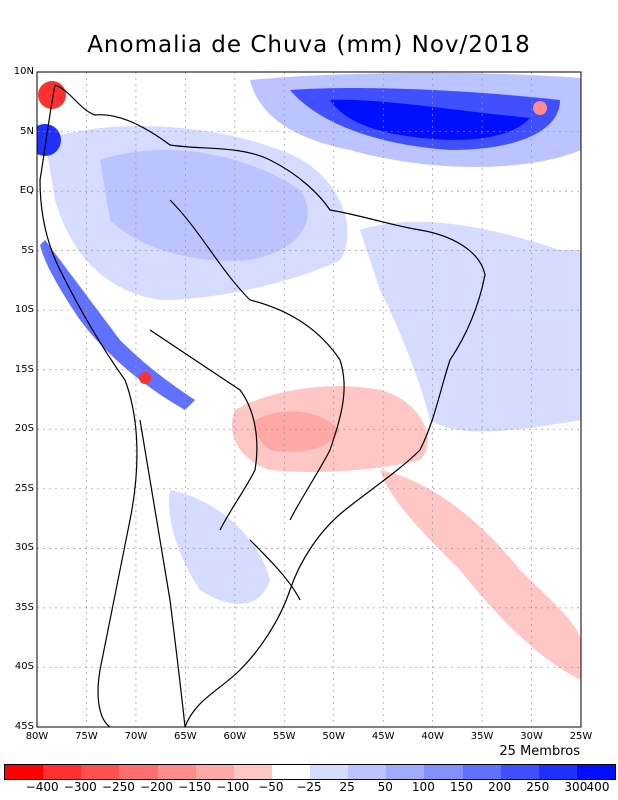 The image size is (618, 800). Describe the element at coordinates (576, 787) in the screenshot. I see `colorbar-label: 300` at that location.